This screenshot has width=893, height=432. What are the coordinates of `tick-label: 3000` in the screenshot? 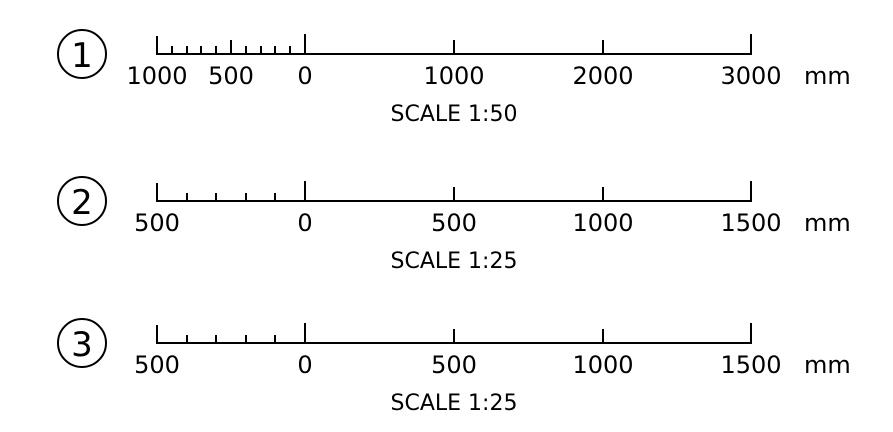 It's located at (750, 76).